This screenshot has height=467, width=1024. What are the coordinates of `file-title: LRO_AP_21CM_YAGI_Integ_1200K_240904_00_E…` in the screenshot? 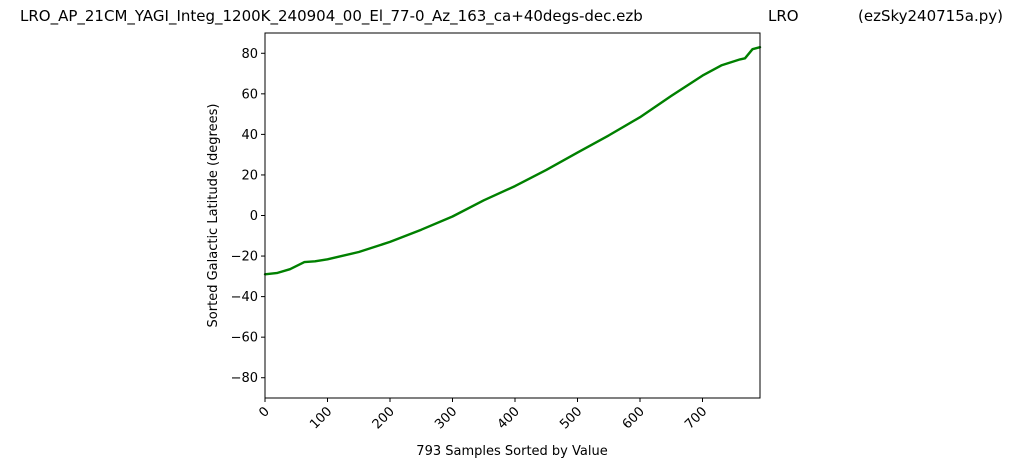 It's located at (331, 16).